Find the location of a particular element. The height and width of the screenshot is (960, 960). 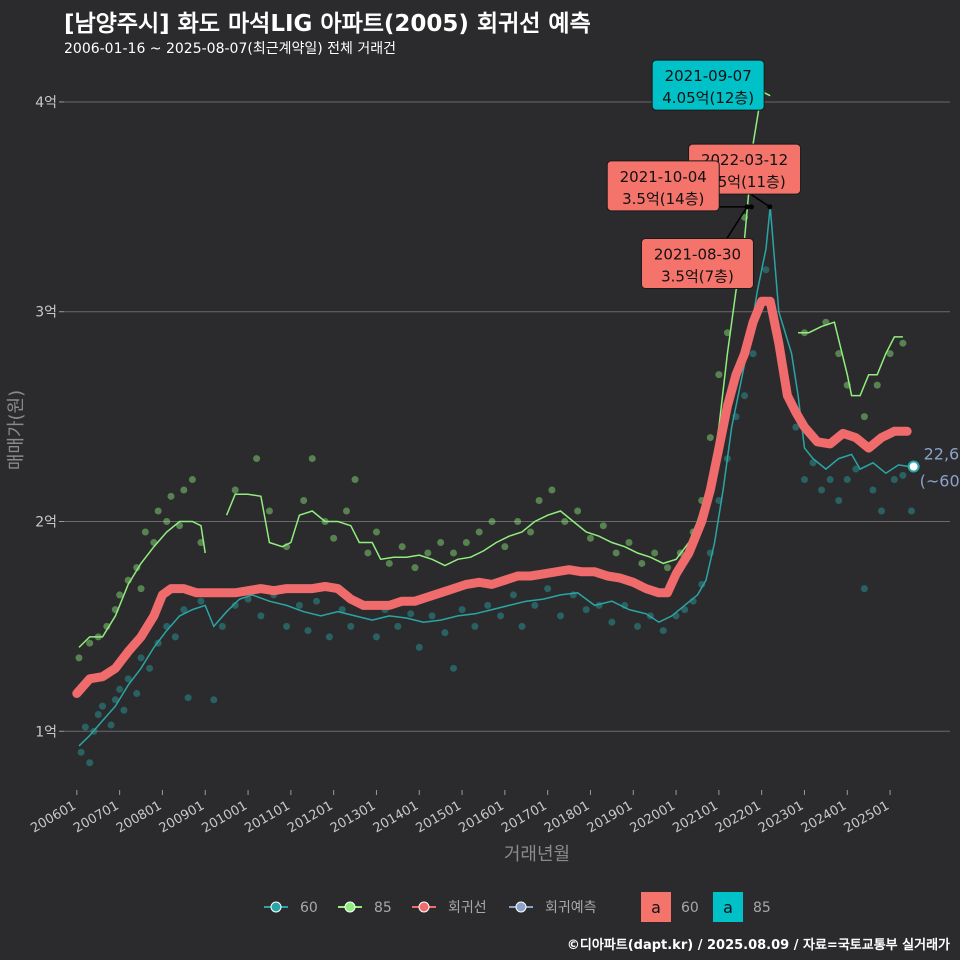

x-tick-label: 200701 is located at coordinates (96, 817).